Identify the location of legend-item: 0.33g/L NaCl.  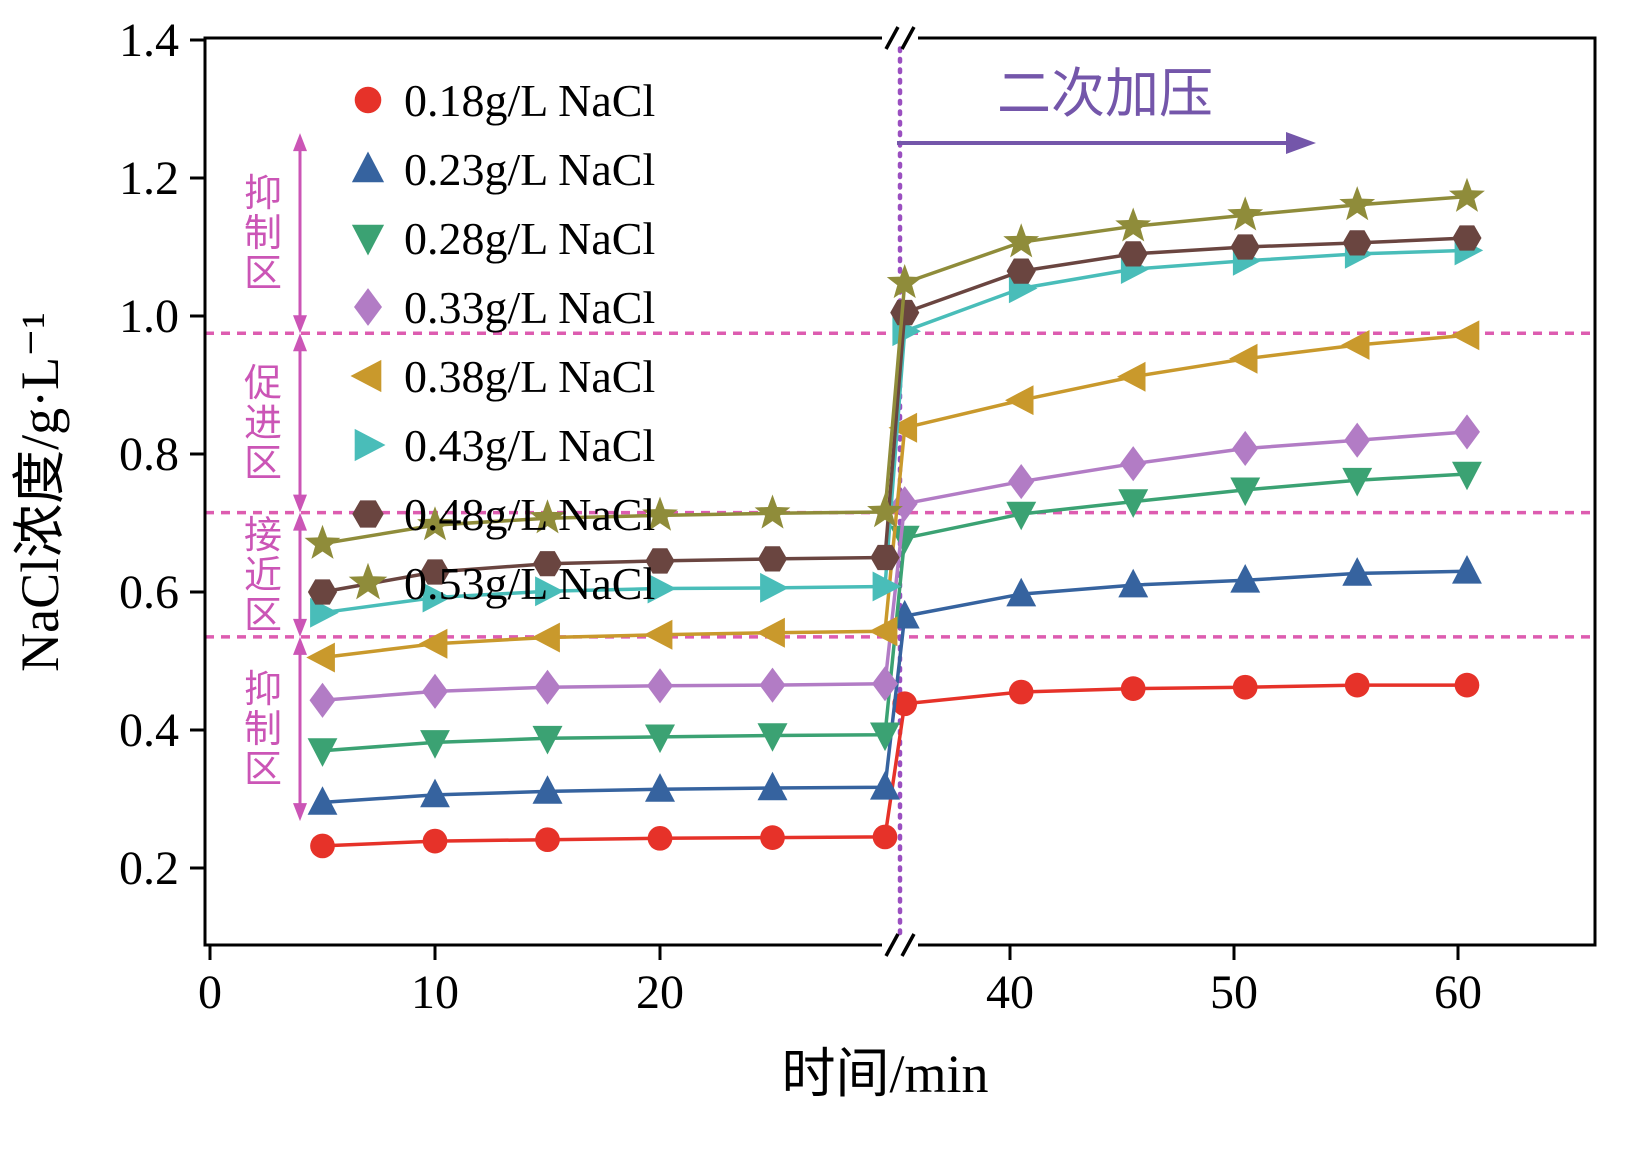
(504, 307).